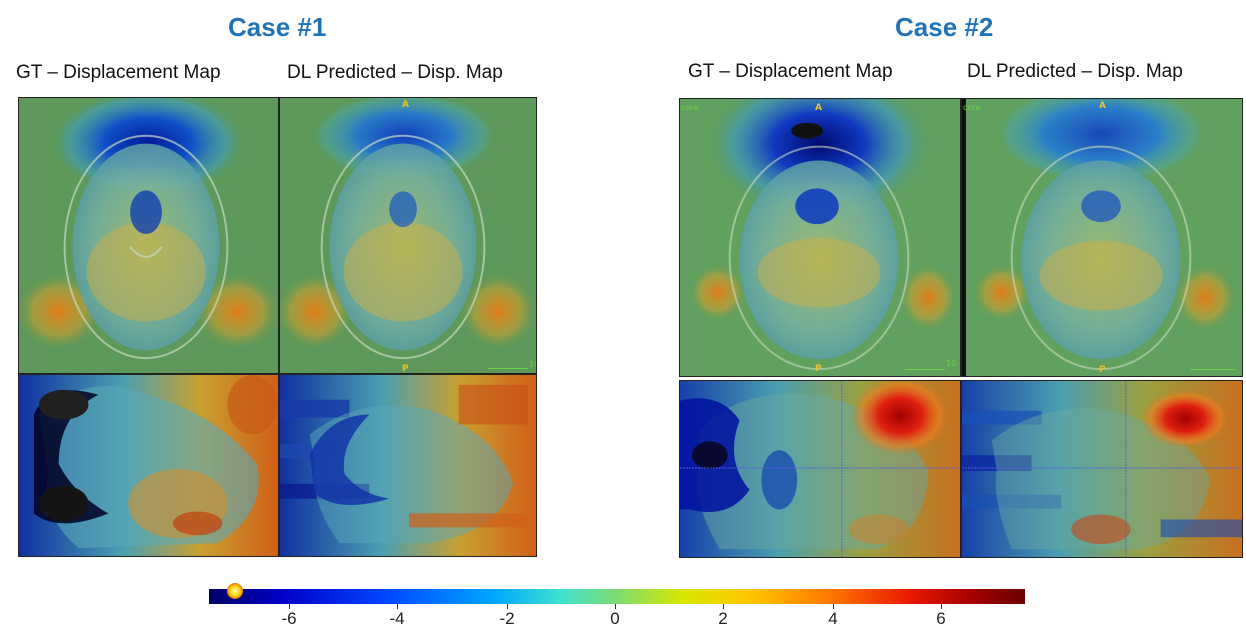  Describe the element at coordinates (617, 596) in the screenshot. I see `displacement-colorbar` at that location.